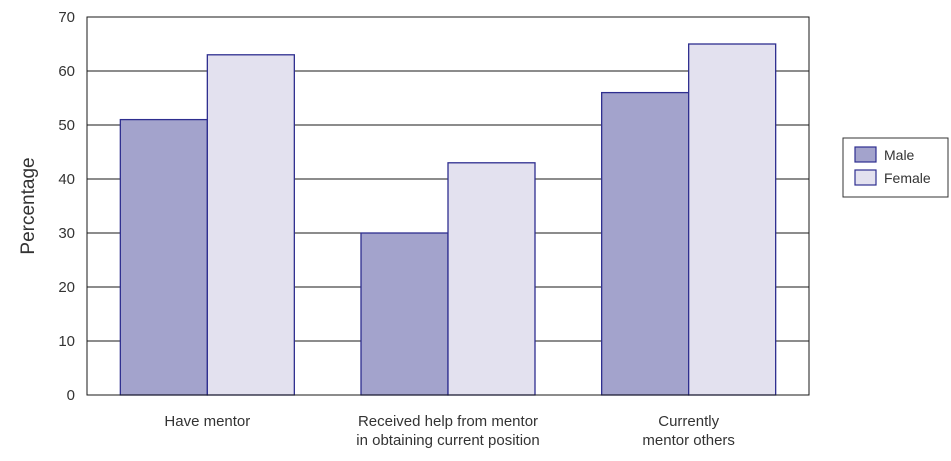 The image size is (951, 461). I want to click on legend: Male Female, so click(895, 167).